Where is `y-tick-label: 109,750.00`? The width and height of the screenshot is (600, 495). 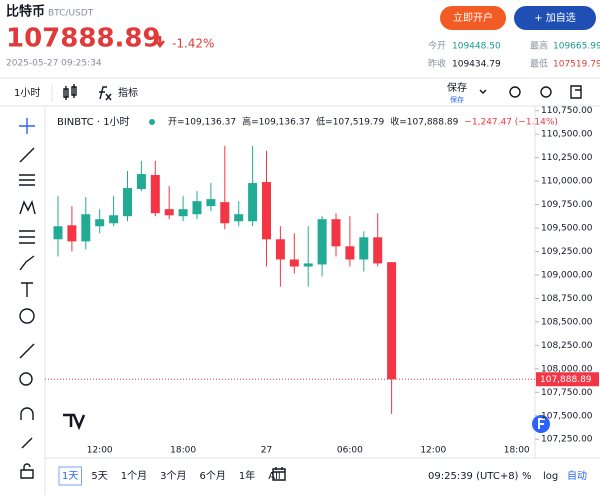
y-tick-label: 109,750.00 is located at coordinates (567, 205).